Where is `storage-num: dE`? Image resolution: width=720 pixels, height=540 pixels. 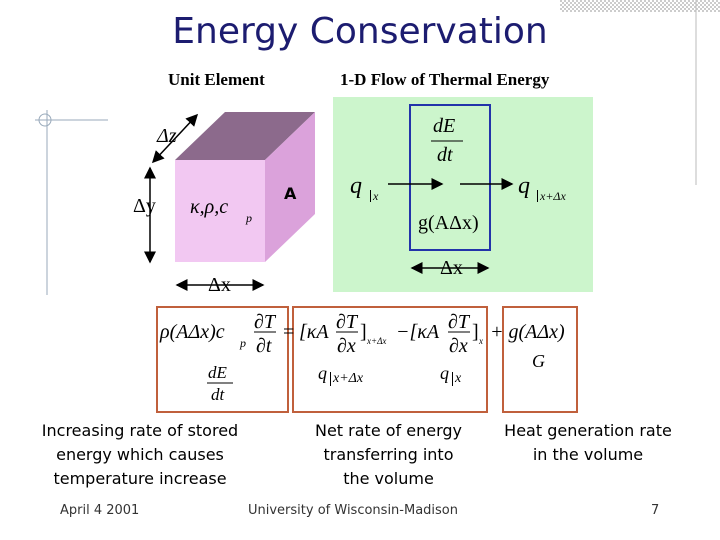 storage-num: dE is located at coordinates (444, 126).